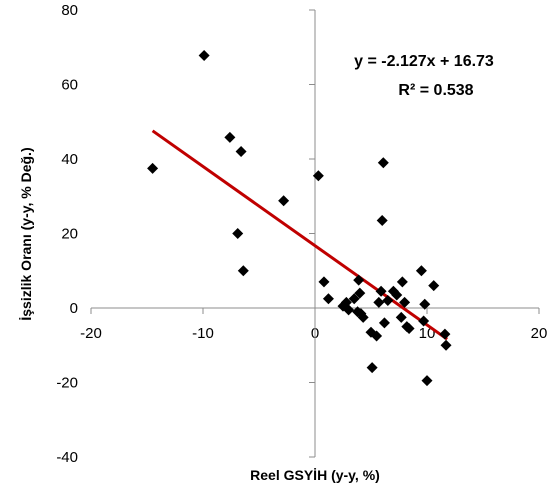 This screenshot has width=554, height=488. What do you see at coordinates (435, 90) in the screenshot?
I see `r-squared-label: R² = 0.538` at bounding box center [435, 90].